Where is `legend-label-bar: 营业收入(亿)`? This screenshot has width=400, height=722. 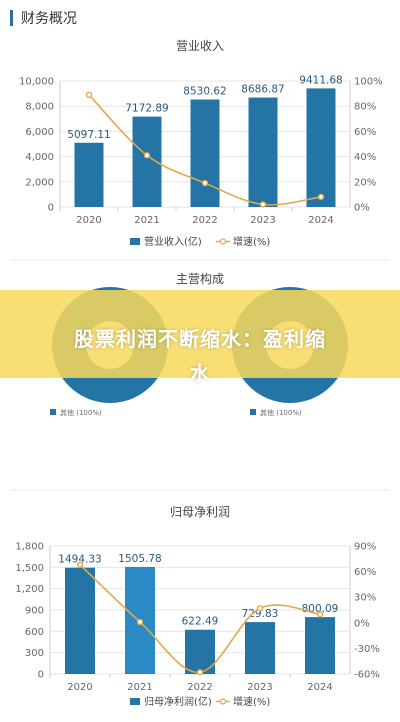
legend-label-bar: 营业收入(亿) is located at coordinates (173, 241).